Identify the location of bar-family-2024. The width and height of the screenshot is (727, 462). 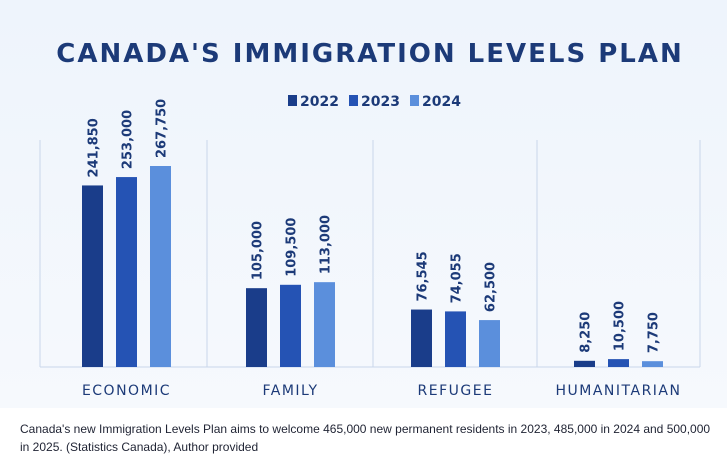
(324, 324).